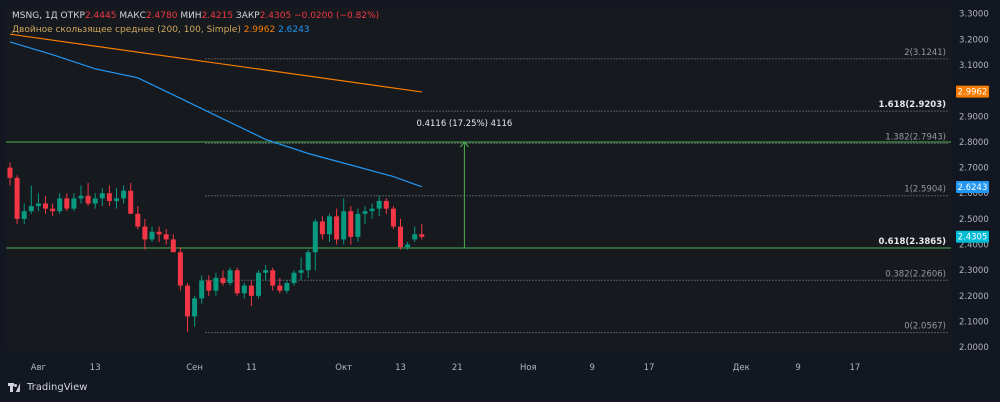  What do you see at coordinates (913, 105) in the screenshot?
I see `fib-level-label: 1.618(2.9203)` at bounding box center [913, 105].